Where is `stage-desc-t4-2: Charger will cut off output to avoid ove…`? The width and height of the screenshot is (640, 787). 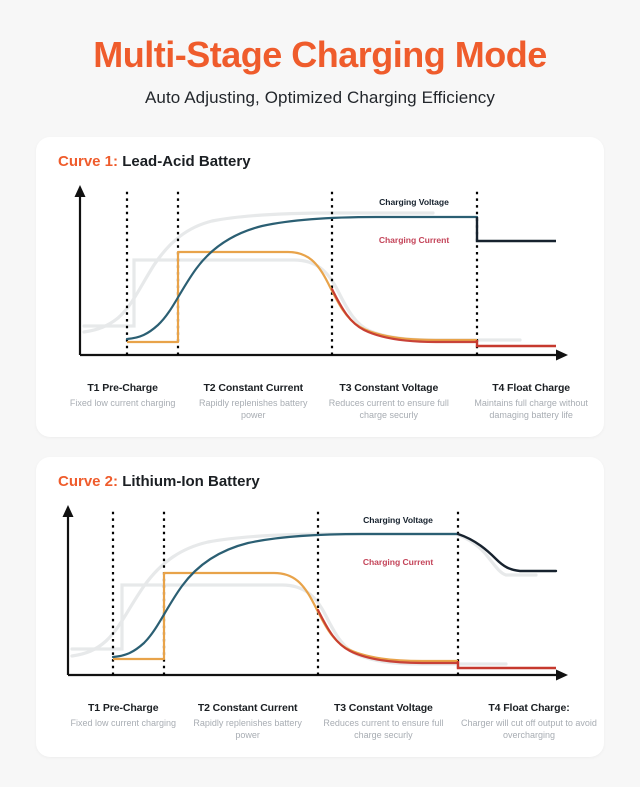
stage-desc-t4-2: Charger will cut off output to avoid ove… is located at coordinates (529, 729).